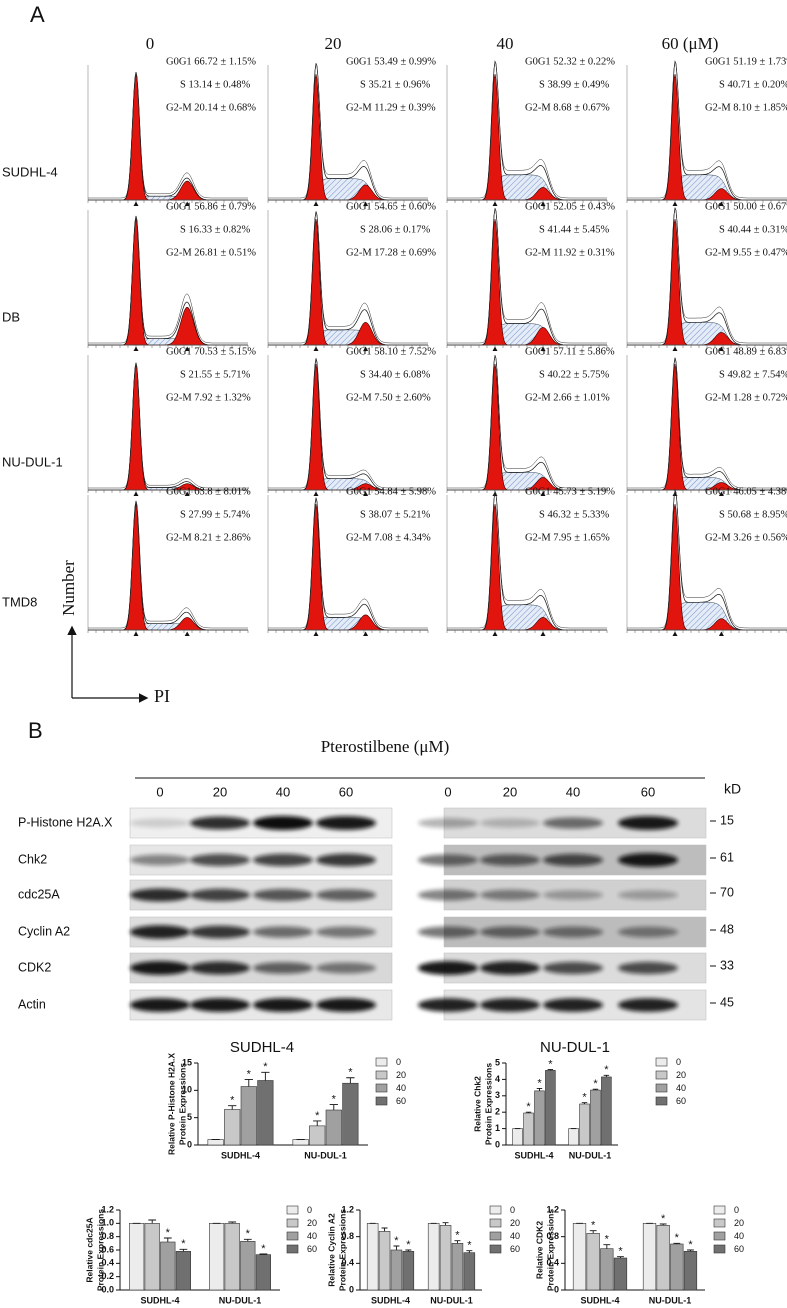  What do you see at coordinates (347, 1236) in the screenshot?
I see `y-tick-label: 0.8` at bounding box center [347, 1236].